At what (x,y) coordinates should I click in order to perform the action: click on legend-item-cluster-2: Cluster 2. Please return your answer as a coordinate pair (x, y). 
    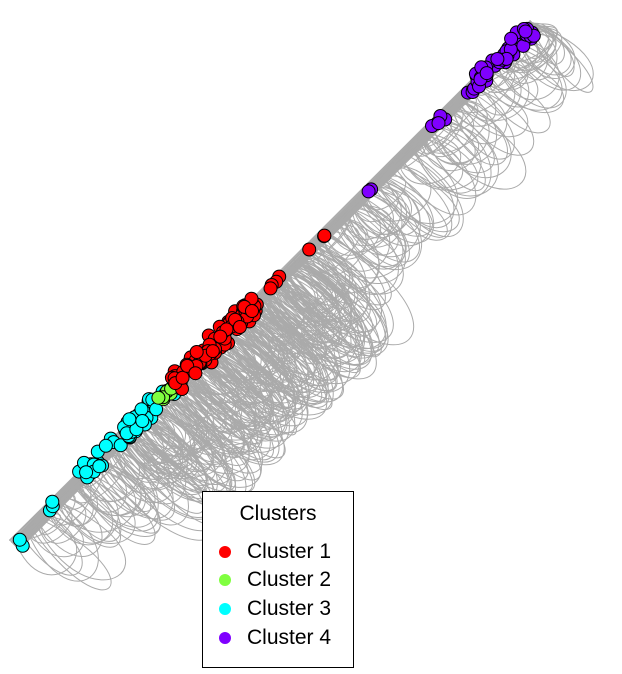
    Looking at the image, I should click on (275, 580).